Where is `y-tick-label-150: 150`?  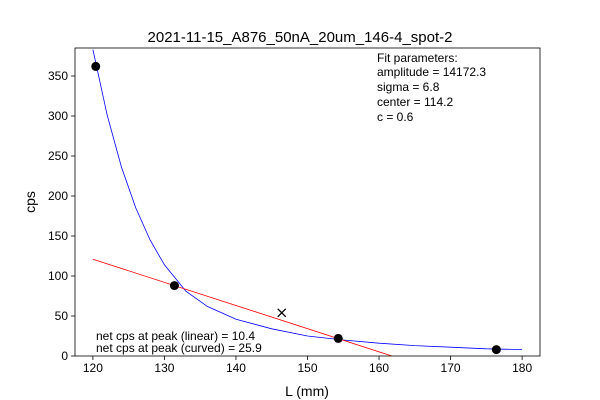 y-tick-label-150: 150 is located at coordinates (58, 236).